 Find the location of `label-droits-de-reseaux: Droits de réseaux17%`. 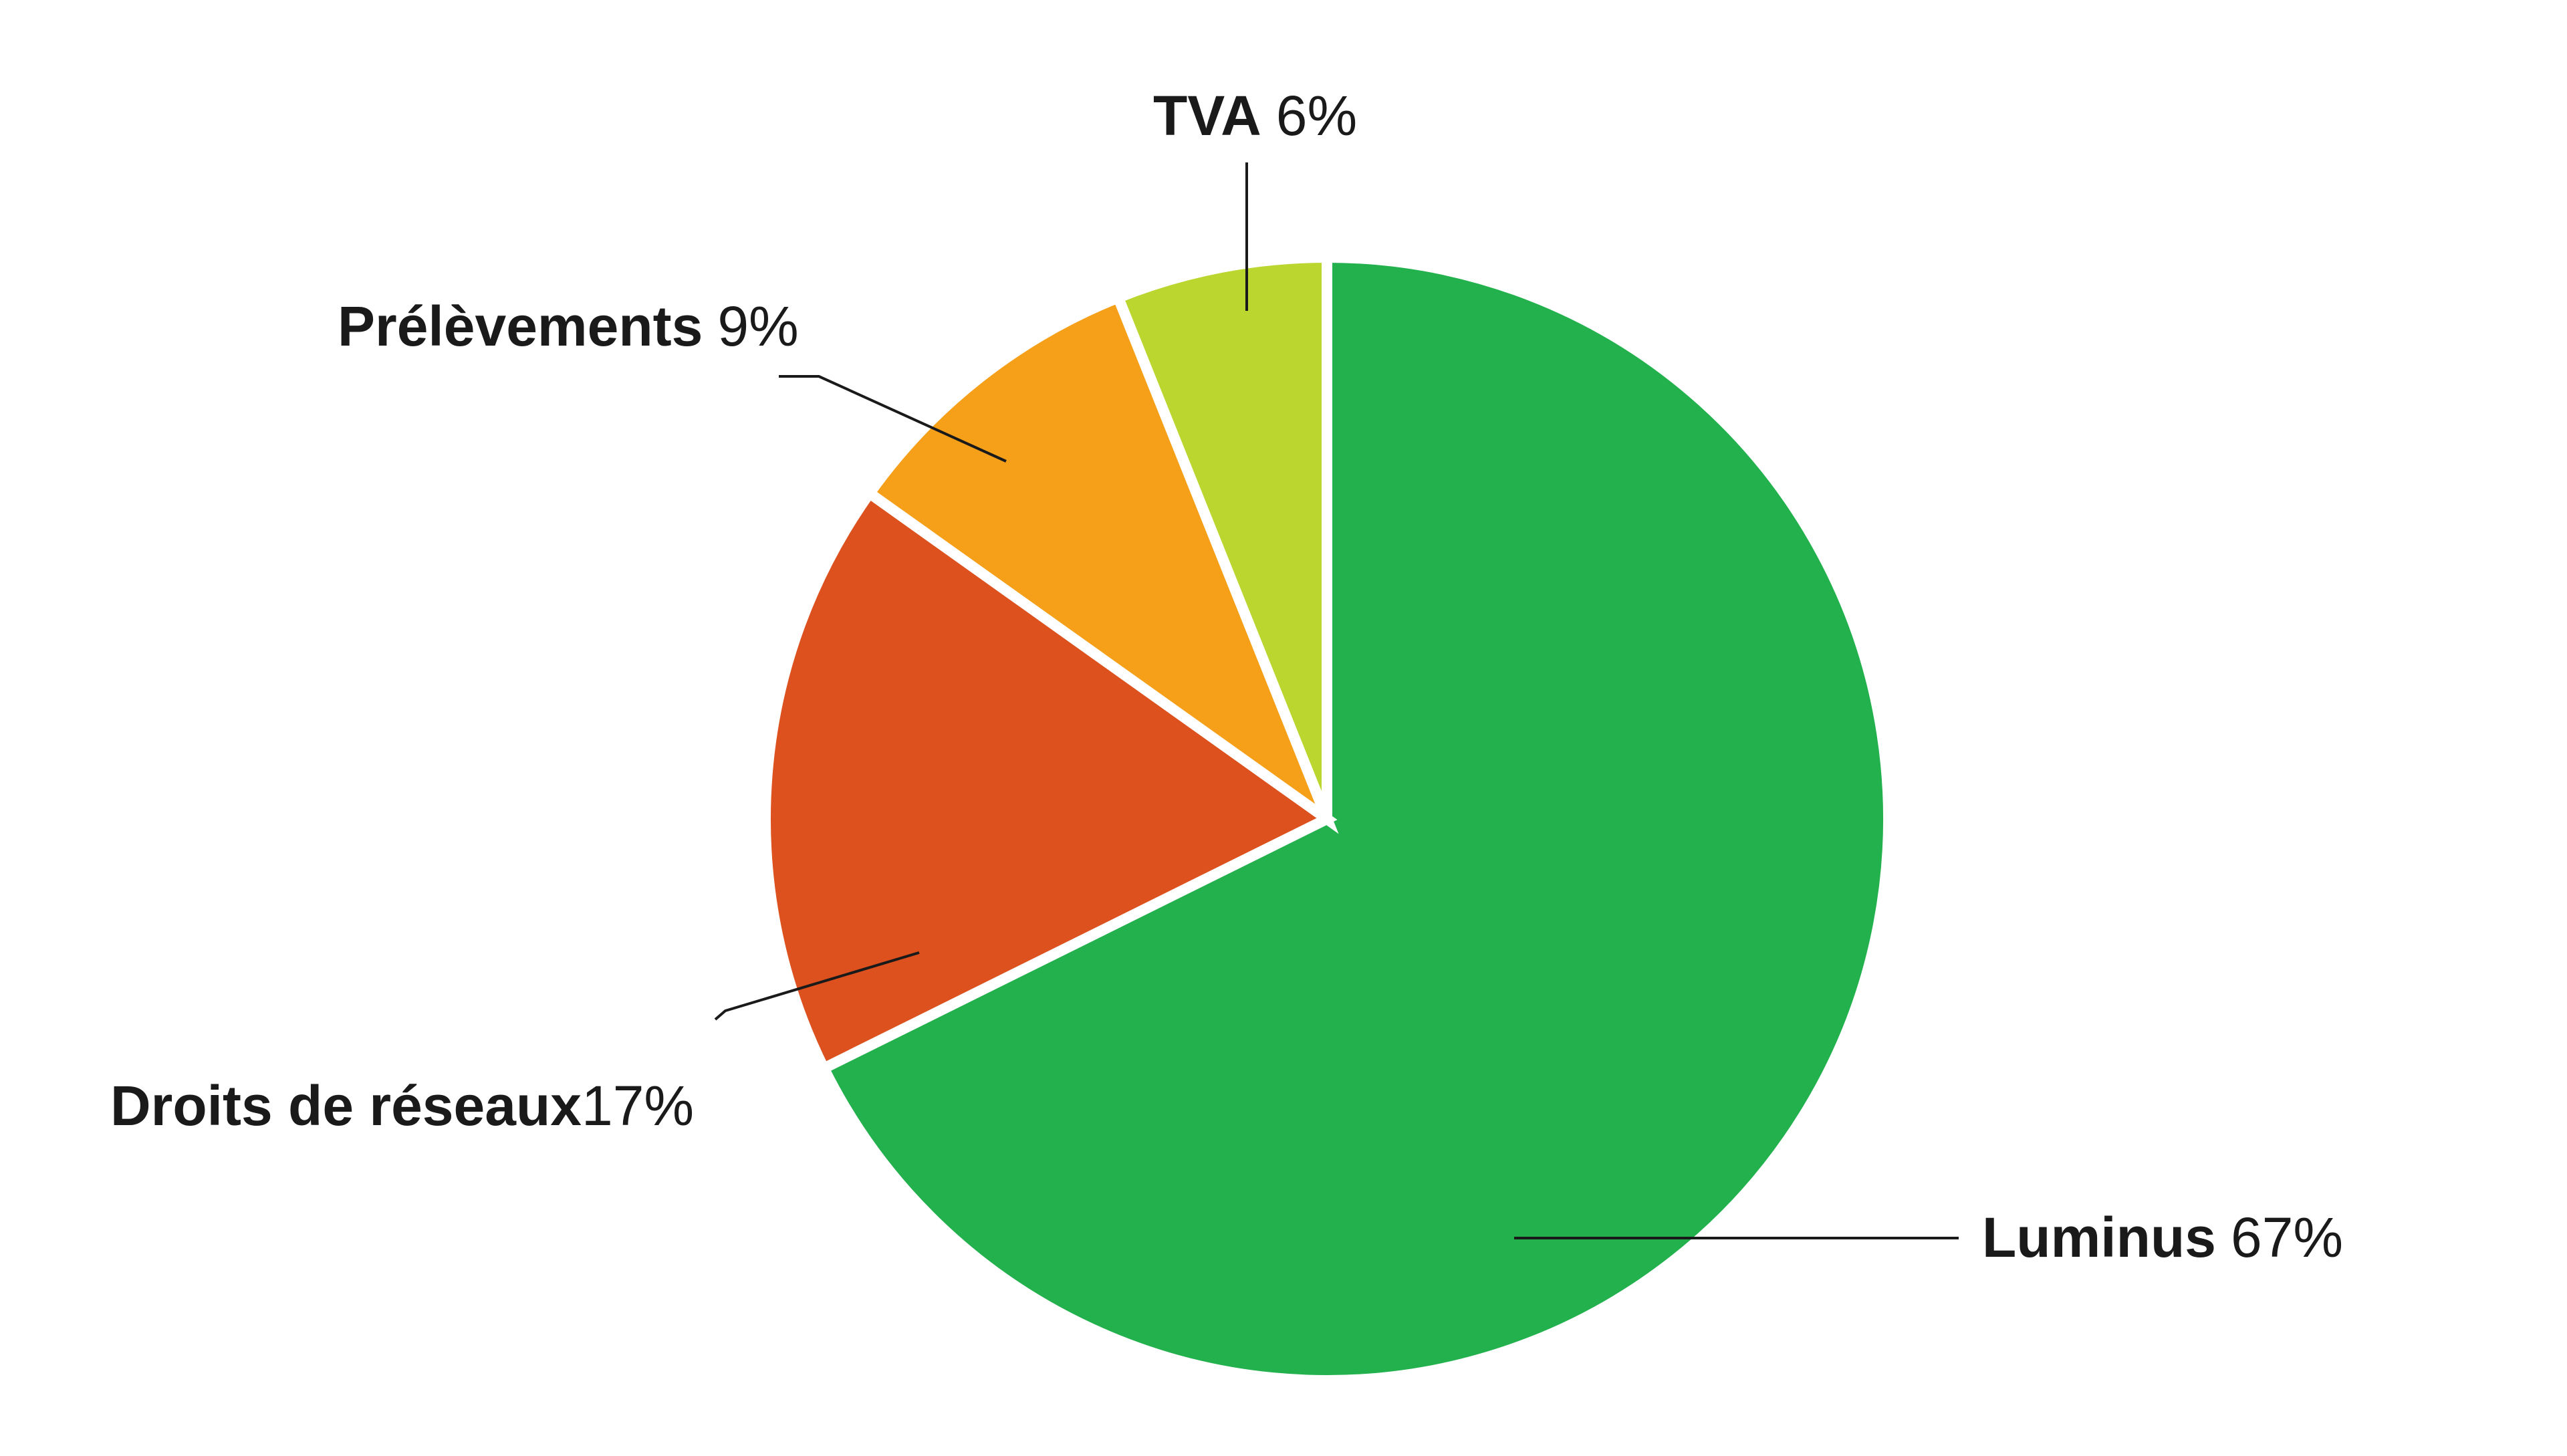

label-droits-de-reseaux: Droits de réseaux17% is located at coordinates (402, 1105).